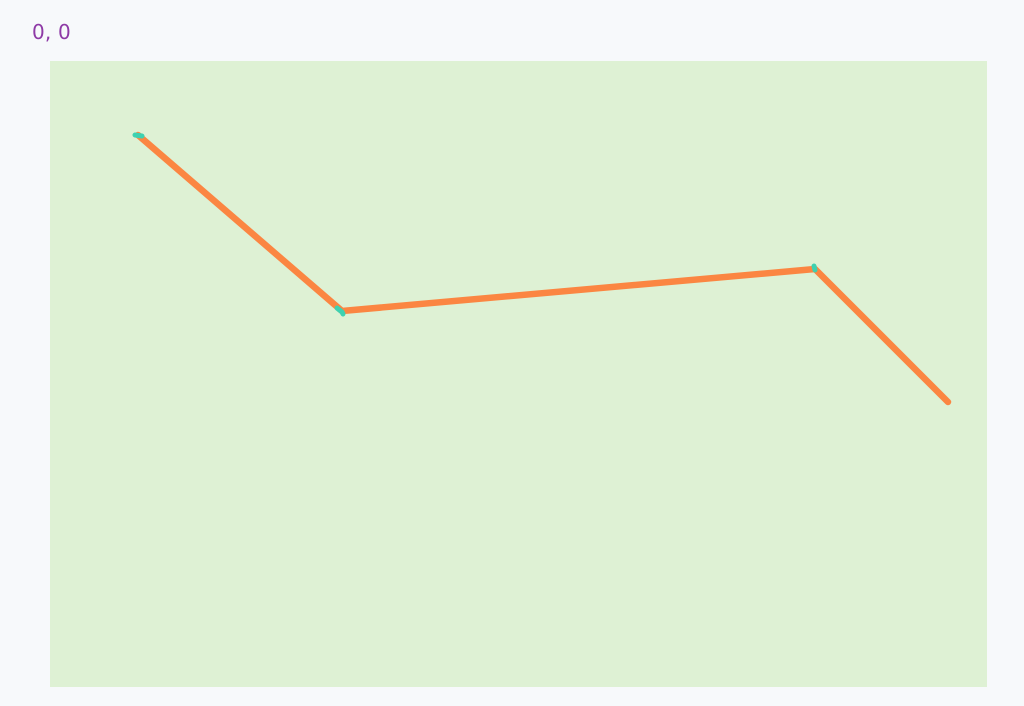 Image resolution: width=1024 pixels, height=706 pixels. I want to click on stroke-start-marker, so click(138, 135).